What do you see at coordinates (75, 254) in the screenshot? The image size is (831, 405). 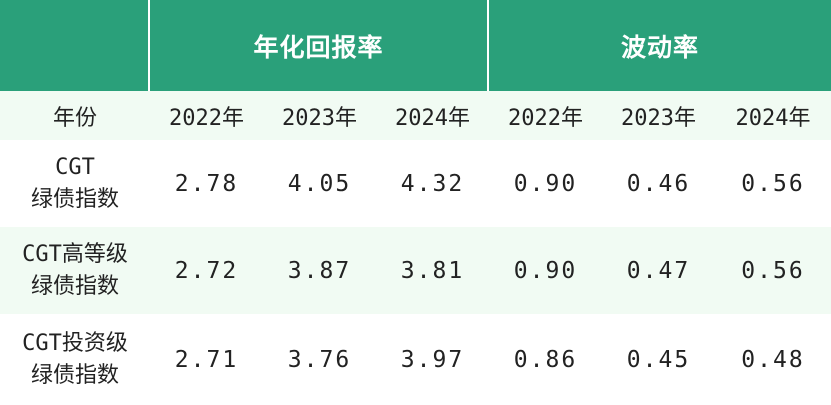 I see `row-label-line1: CGT高等级` at bounding box center [75, 254].